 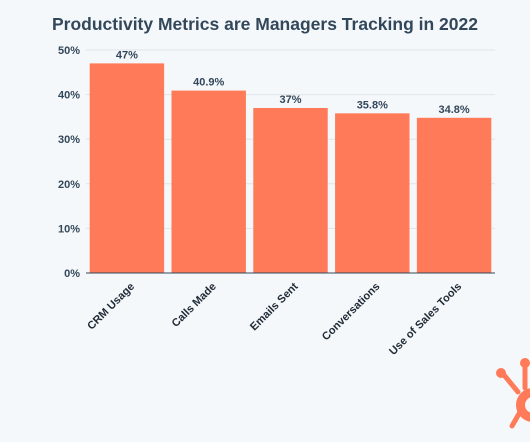 What do you see at coordinates (69, 51) in the screenshot?
I see `y-tick-label: 50%` at bounding box center [69, 51].